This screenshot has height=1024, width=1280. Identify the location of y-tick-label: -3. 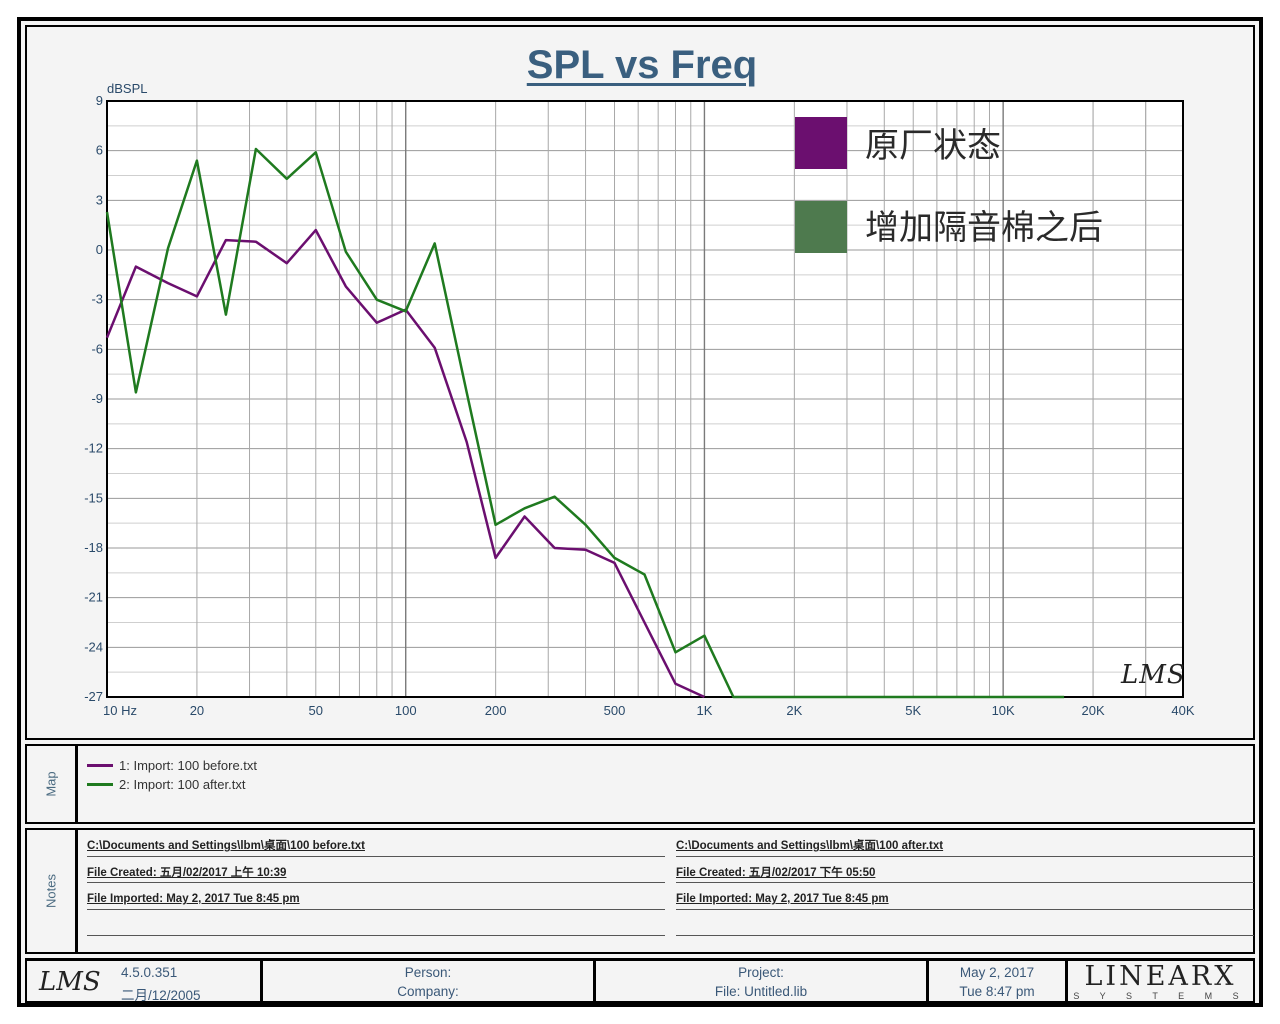
(97, 299).